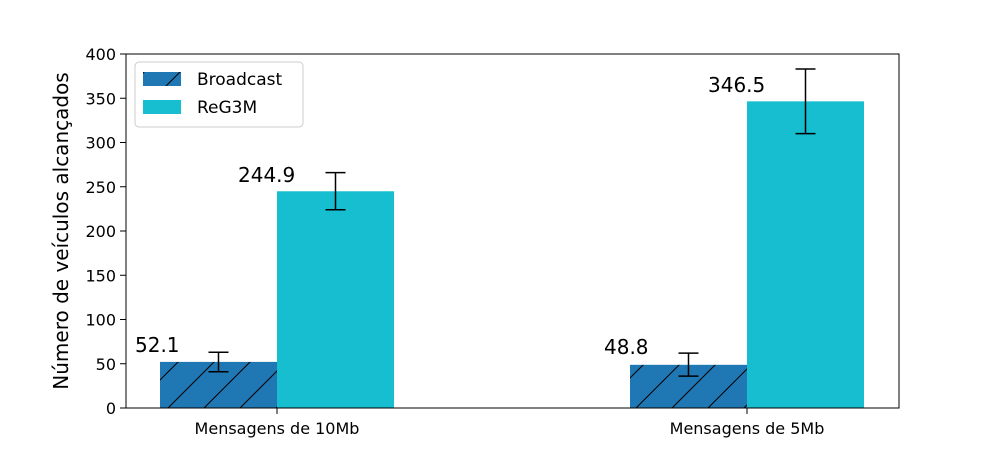  I want to click on x-tick-label: Mensagens de 10Mb, so click(277, 428).